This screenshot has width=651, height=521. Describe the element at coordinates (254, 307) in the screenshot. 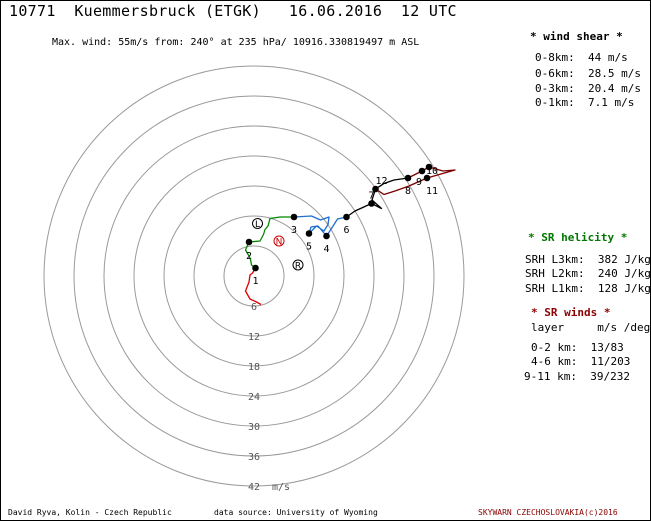

I see `ring-label: 6` at that location.